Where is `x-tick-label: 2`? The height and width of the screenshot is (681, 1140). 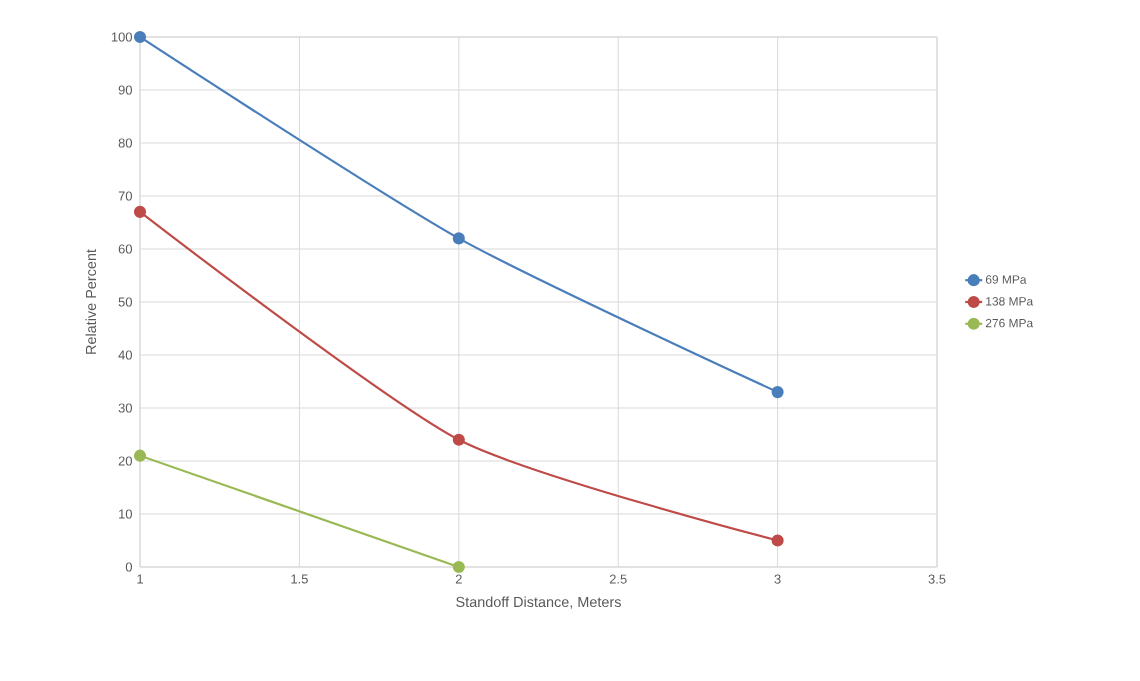 x-tick-label: 2 is located at coordinates (458, 579).